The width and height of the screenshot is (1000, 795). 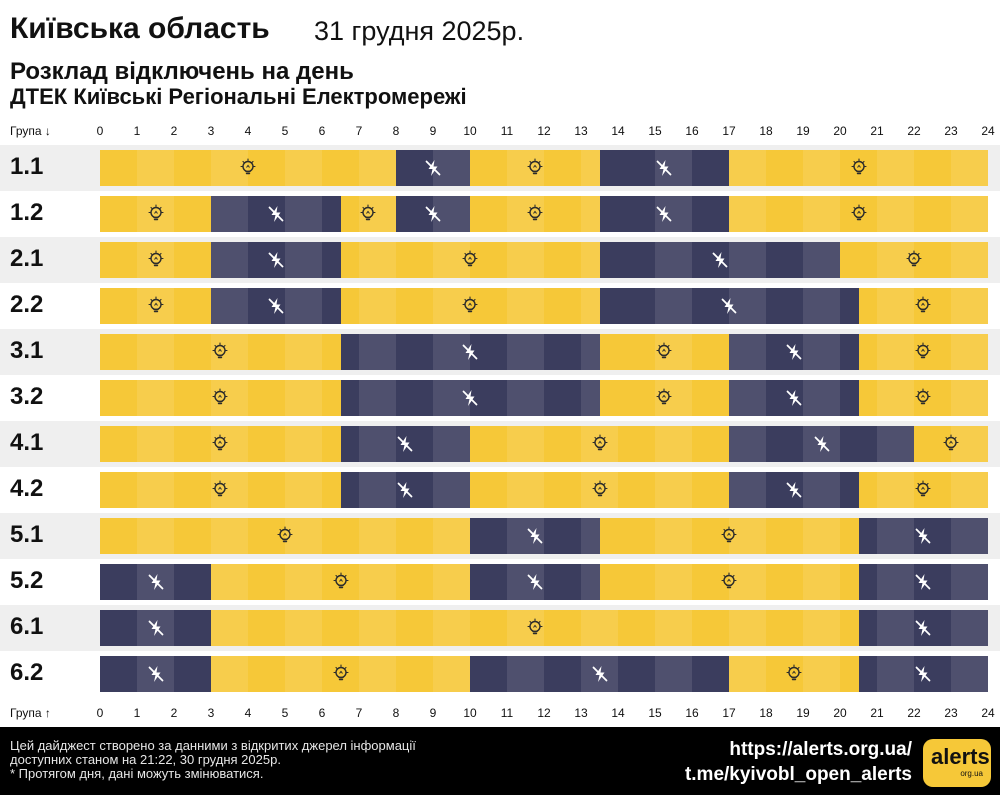 What do you see at coordinates (544, 131) in the screenshot?
I see `hour-tick-top-12: 12` at bounding box center [544, 131].